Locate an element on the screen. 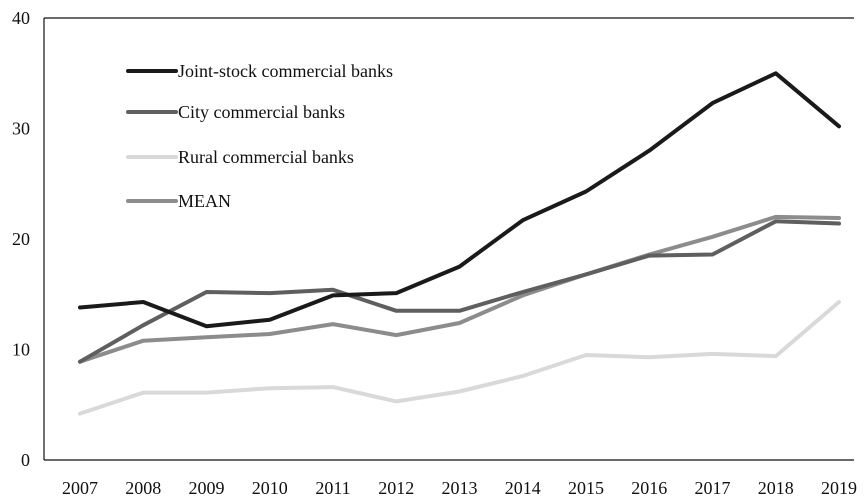  y-tick-label: 10 is located at coordinates (21, 350).